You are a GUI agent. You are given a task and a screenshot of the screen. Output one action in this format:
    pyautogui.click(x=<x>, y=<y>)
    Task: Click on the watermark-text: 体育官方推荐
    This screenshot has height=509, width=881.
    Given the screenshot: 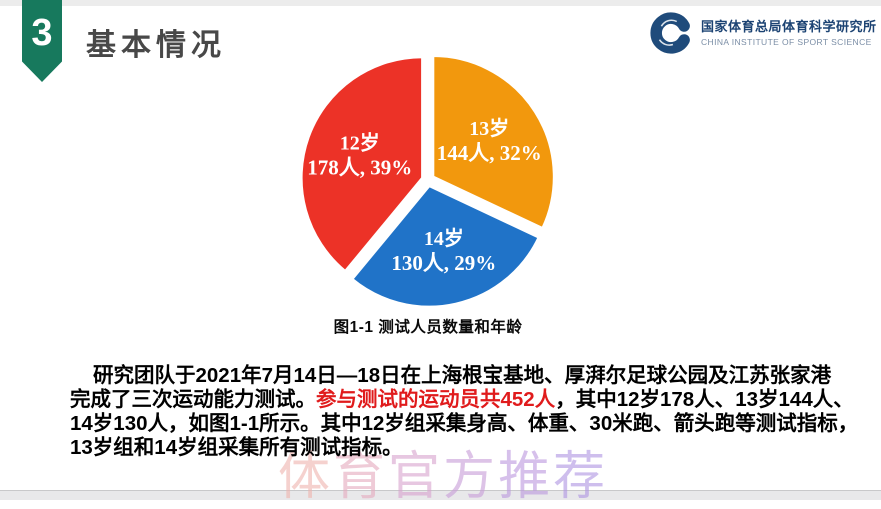 What is the action you would take?
    pyautogui.click(x=443, y=471)
    